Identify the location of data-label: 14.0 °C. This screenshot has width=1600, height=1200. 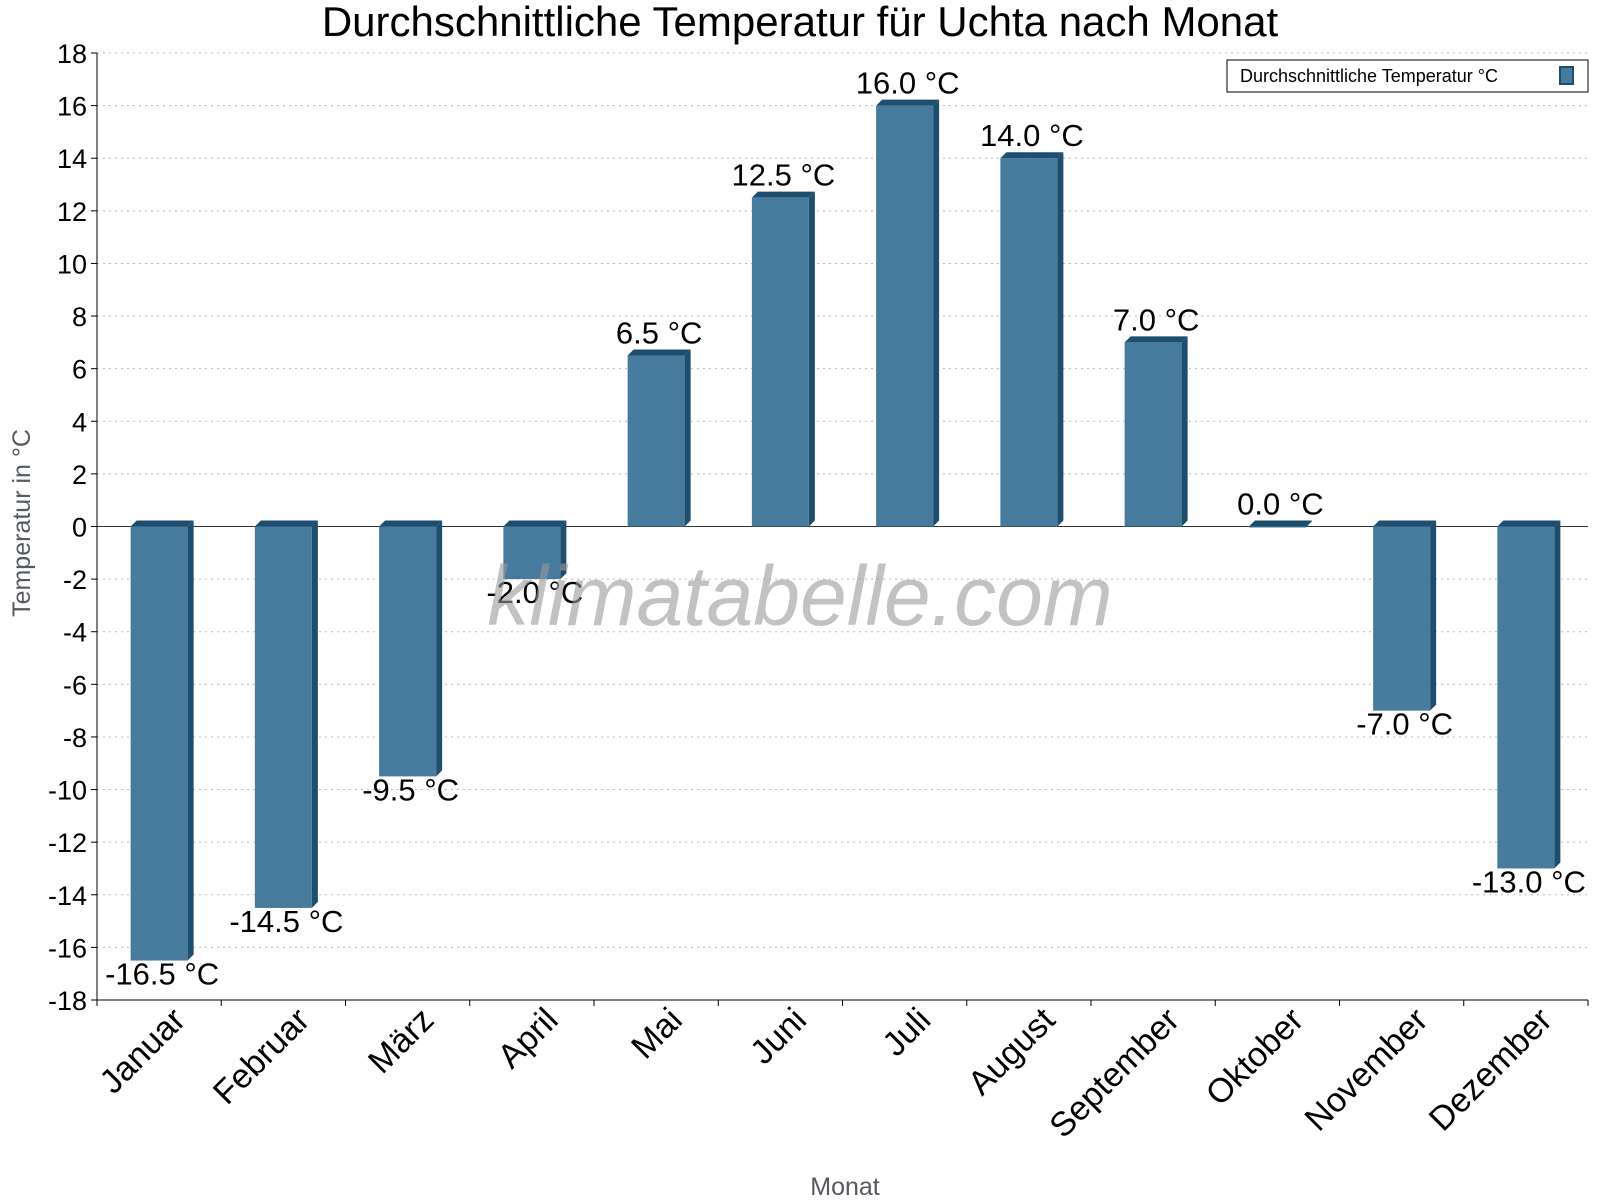
(1032, 135).